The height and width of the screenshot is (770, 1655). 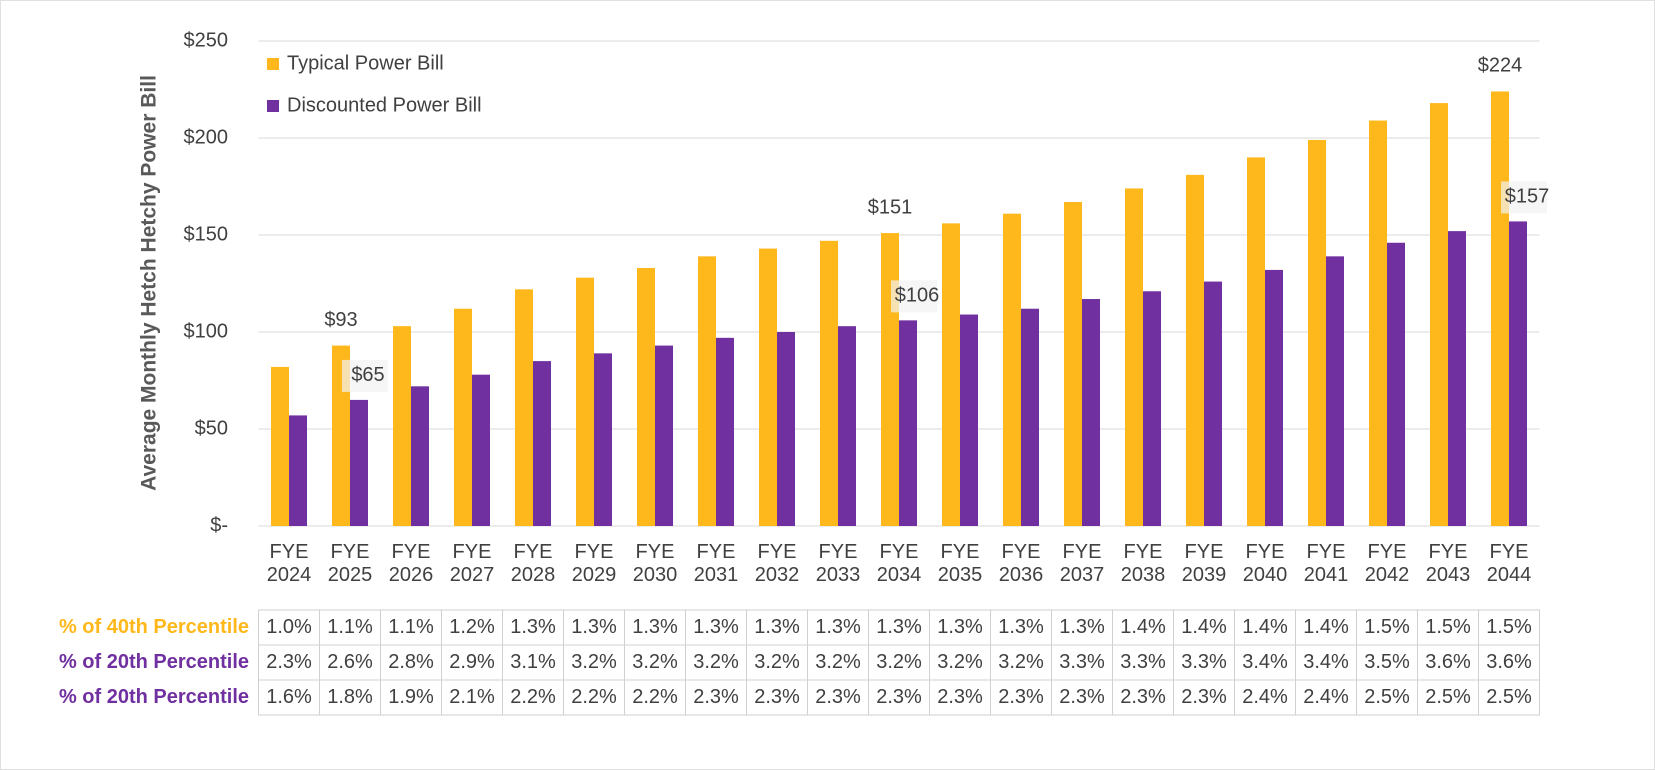 What do you see at coordinates (1387, 563) in the screenshot?
I see `x-tick-label: FYE 2042` at bounding box center [1387, 563].